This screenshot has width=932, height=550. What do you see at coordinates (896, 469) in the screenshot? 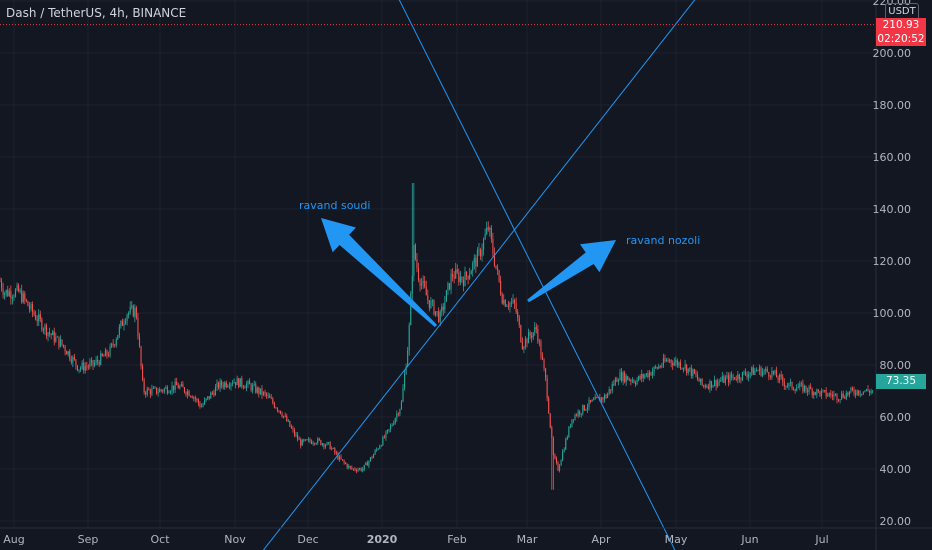
I see `price-tick-label: 40.00` at bounding box center [896, 469].